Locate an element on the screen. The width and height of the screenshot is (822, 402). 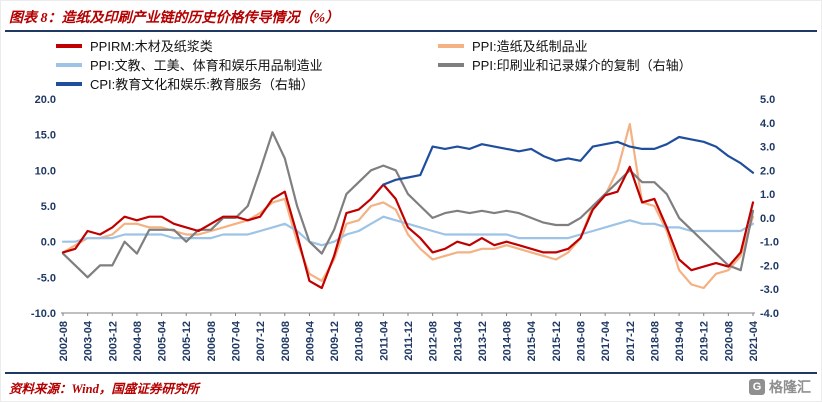
x-axis-tick-label: 2014-08 is located at coordinates (508, 341).